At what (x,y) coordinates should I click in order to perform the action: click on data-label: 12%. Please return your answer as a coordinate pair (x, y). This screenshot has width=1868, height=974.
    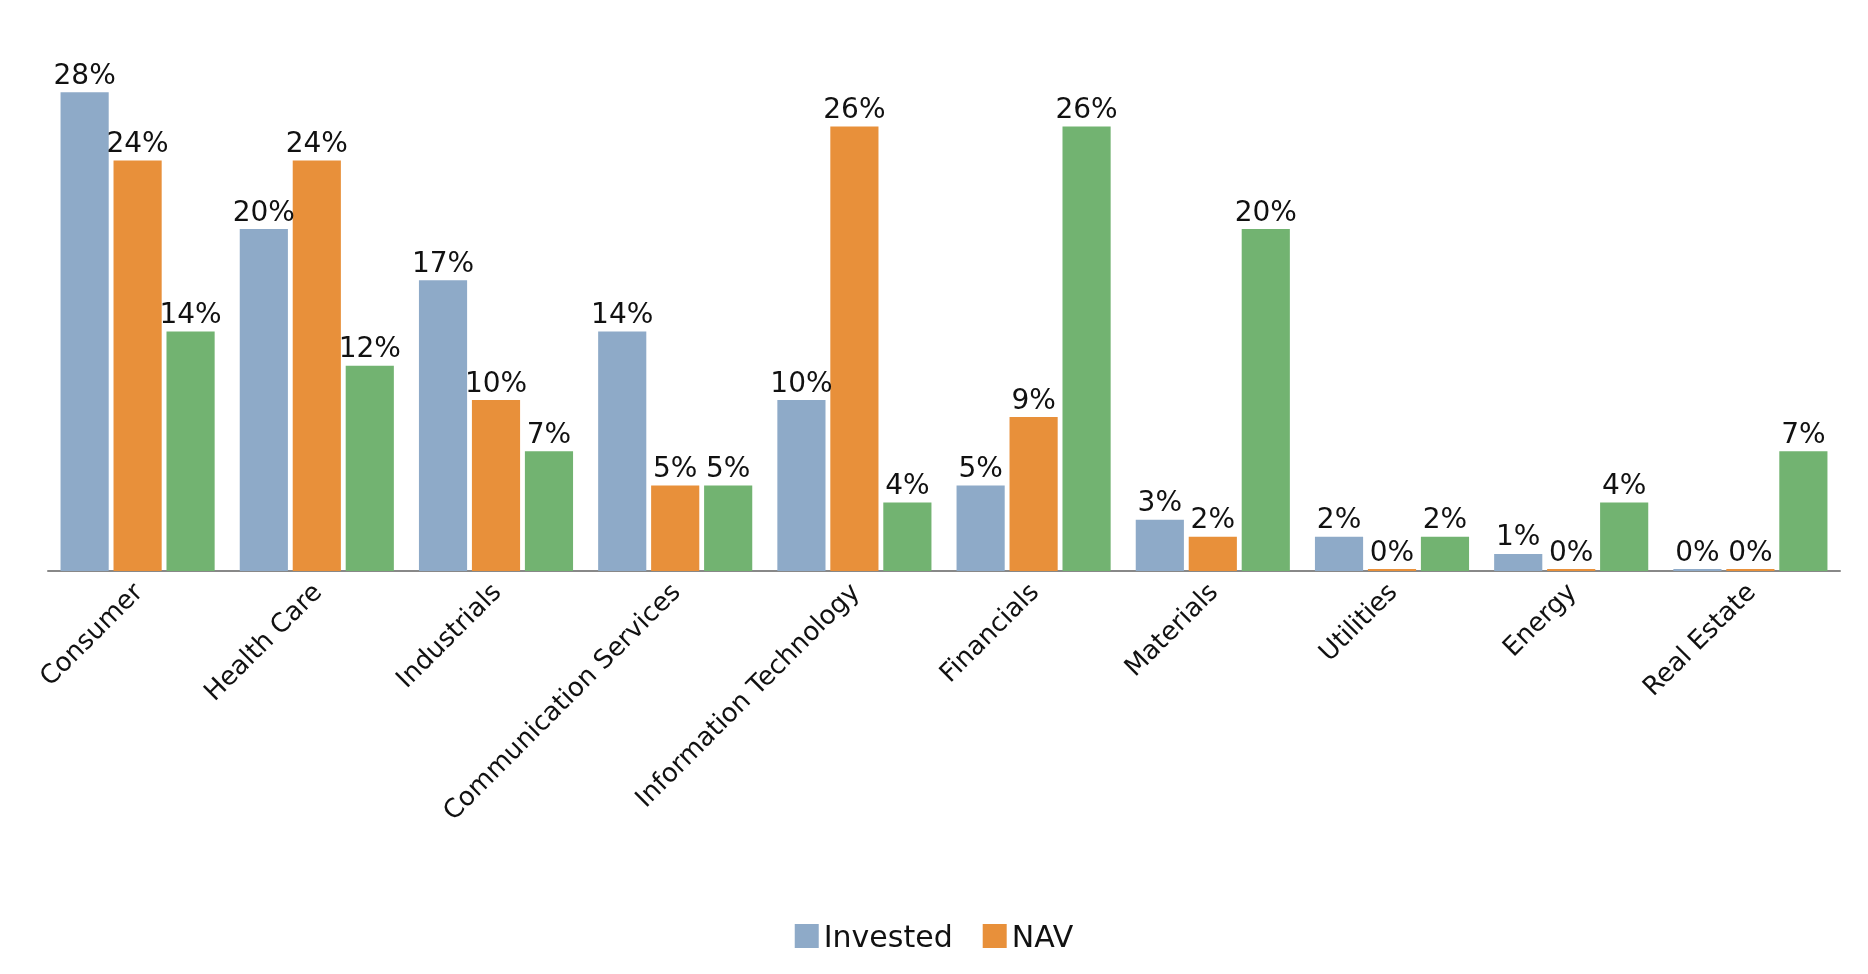
    Looking at the image, I should click on (369, 348).